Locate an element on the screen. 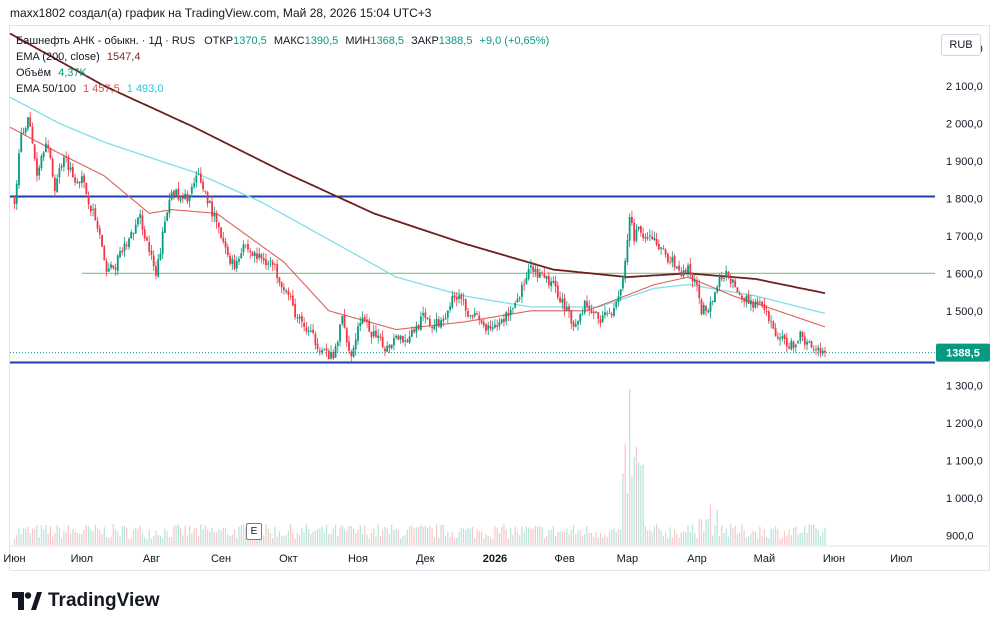  legend-symbol: Башнефть АНК - обыкн. · 1Д · RUS is located at coordinates (106, 41).